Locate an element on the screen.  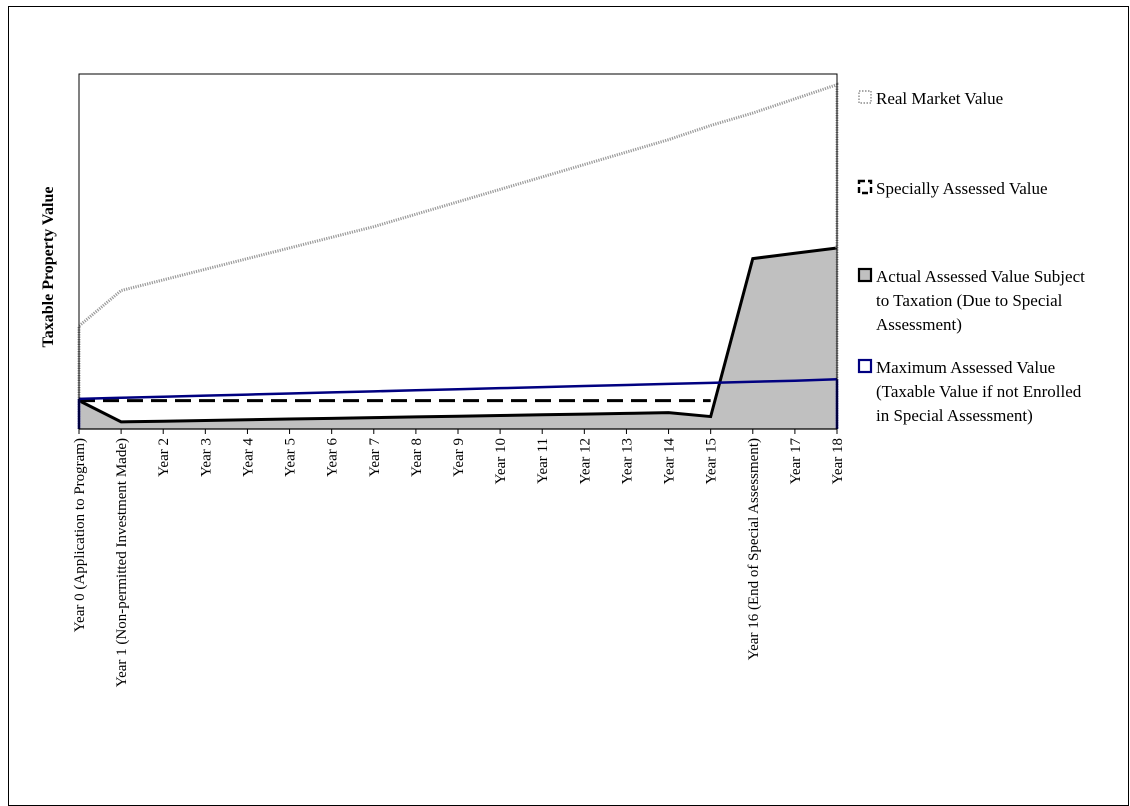
x-tick-label: Year 9 is located at coordinates (459, 457).